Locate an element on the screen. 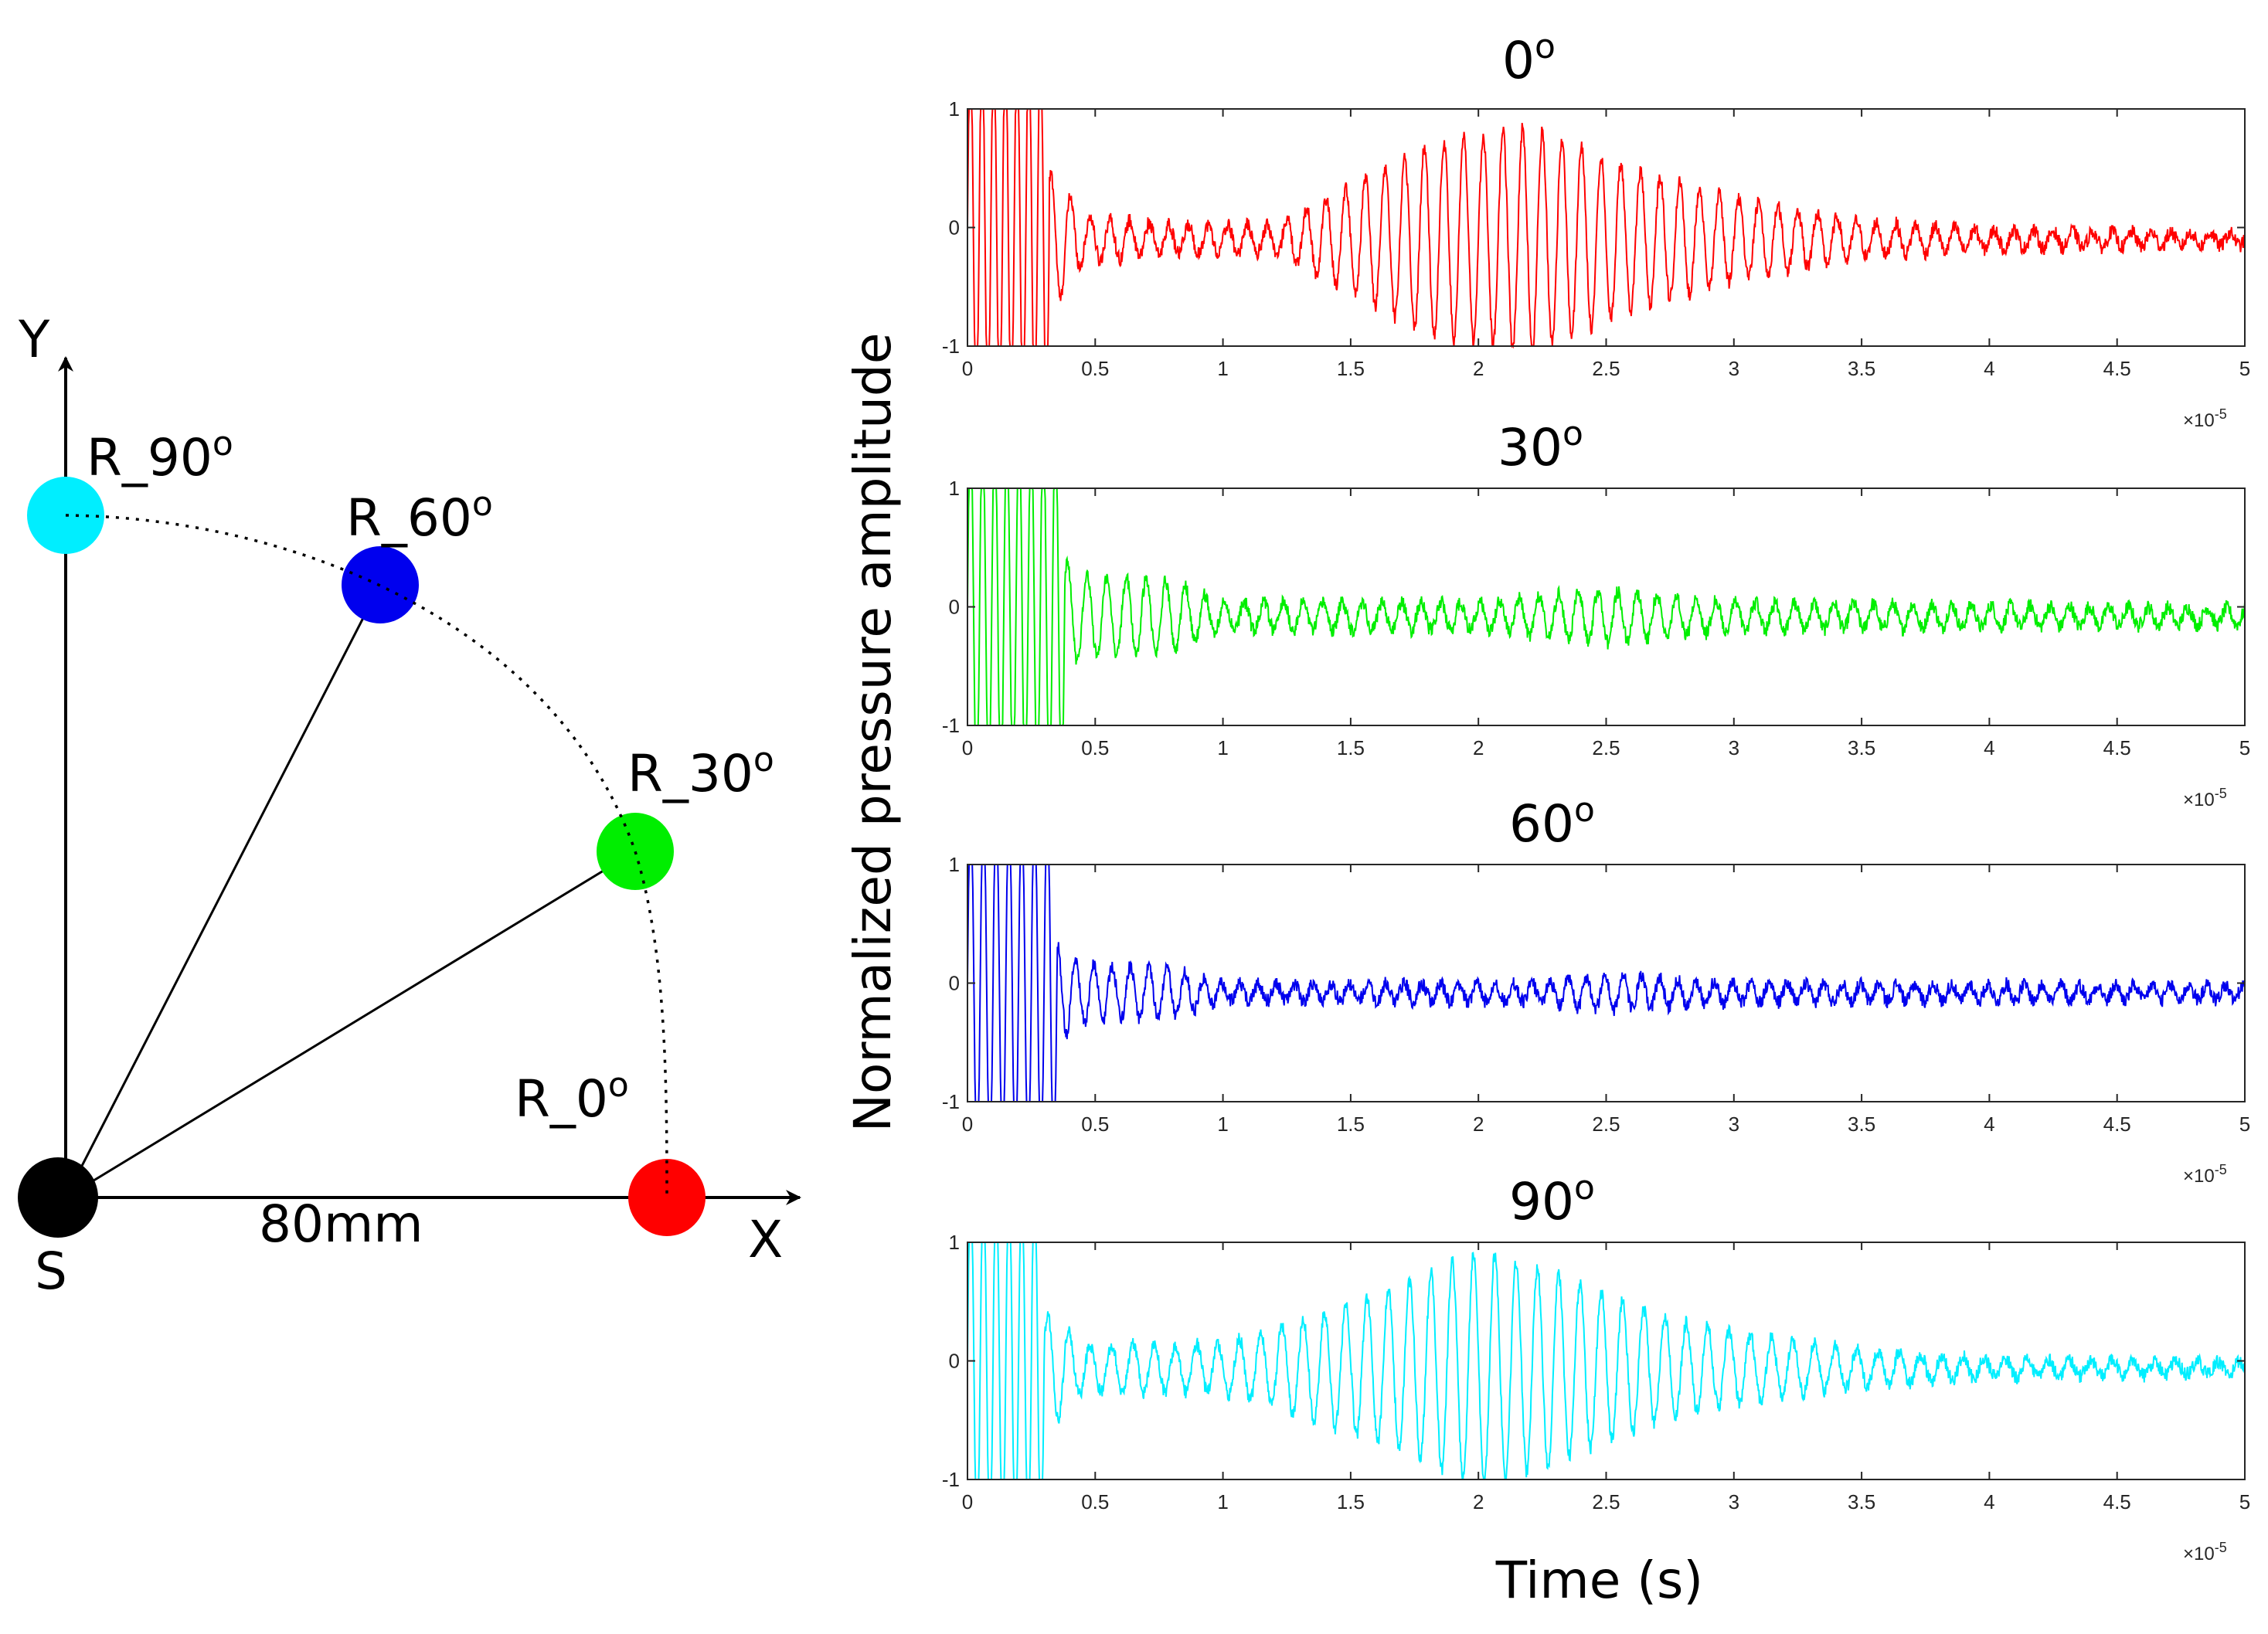  receiver-60-label: R_60o is located at coordinates (419, 516).